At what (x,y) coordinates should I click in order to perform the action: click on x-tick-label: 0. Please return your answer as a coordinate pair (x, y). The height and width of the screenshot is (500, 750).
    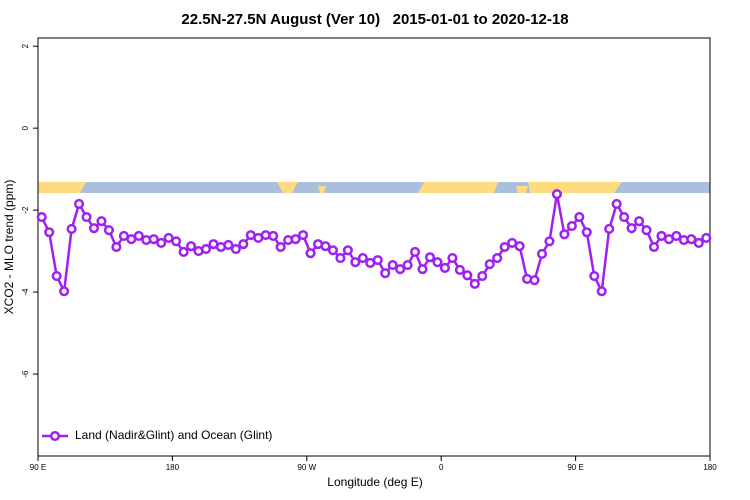
    Looking at the image, I should click on (441, 467).